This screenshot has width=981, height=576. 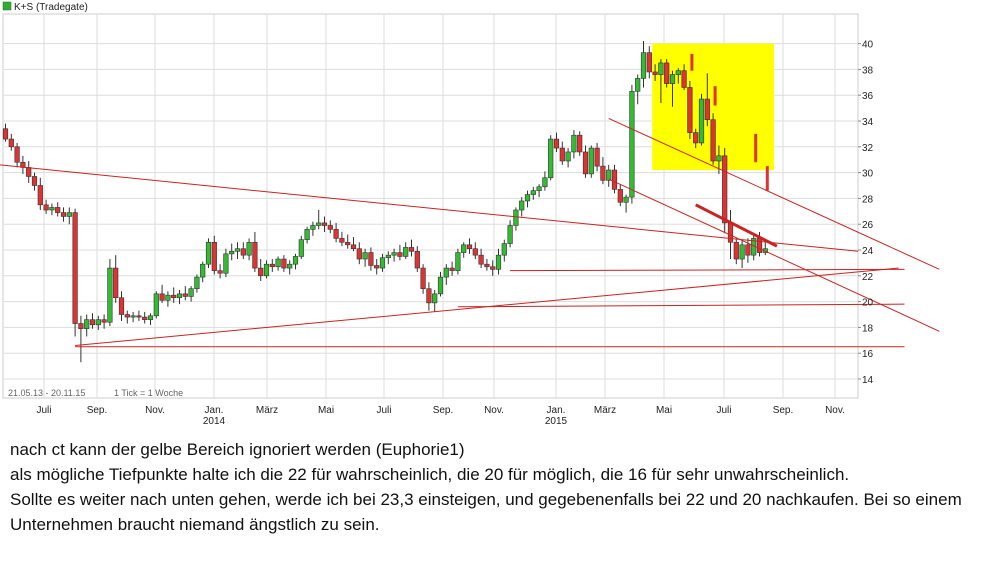 What do you see at coordinates (267, 410) in the screenshot?
I see `x-tick-label: März` at bounding box center [267, 410].